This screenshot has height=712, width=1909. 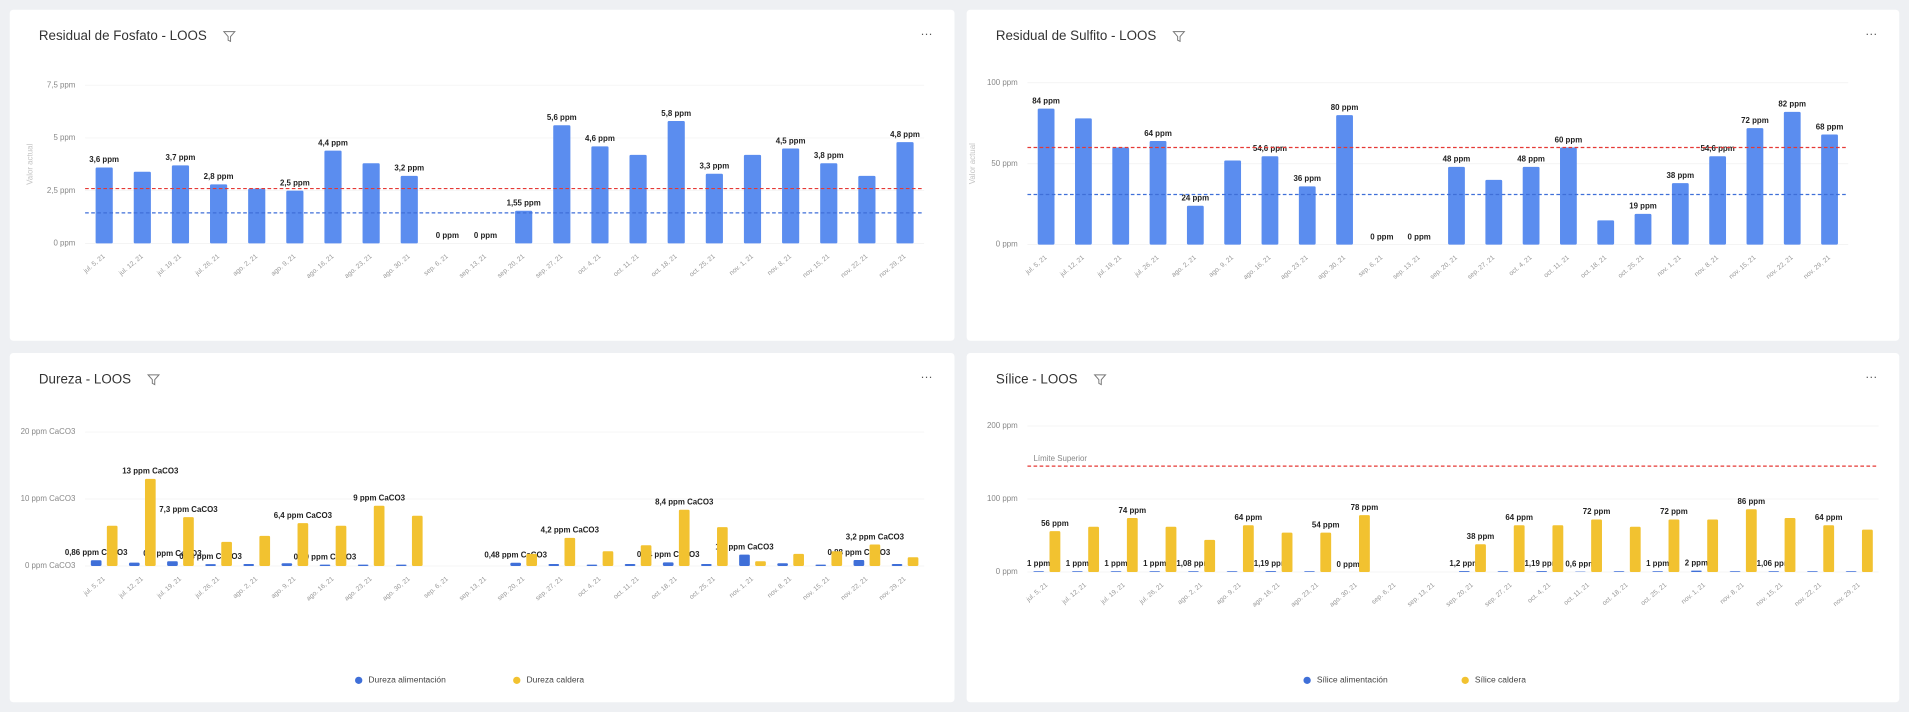 What do you see at coordinates (600, 138) in the screenshot?
I see `value-label: 4,6 ppm` at bounding box center [600, 138].